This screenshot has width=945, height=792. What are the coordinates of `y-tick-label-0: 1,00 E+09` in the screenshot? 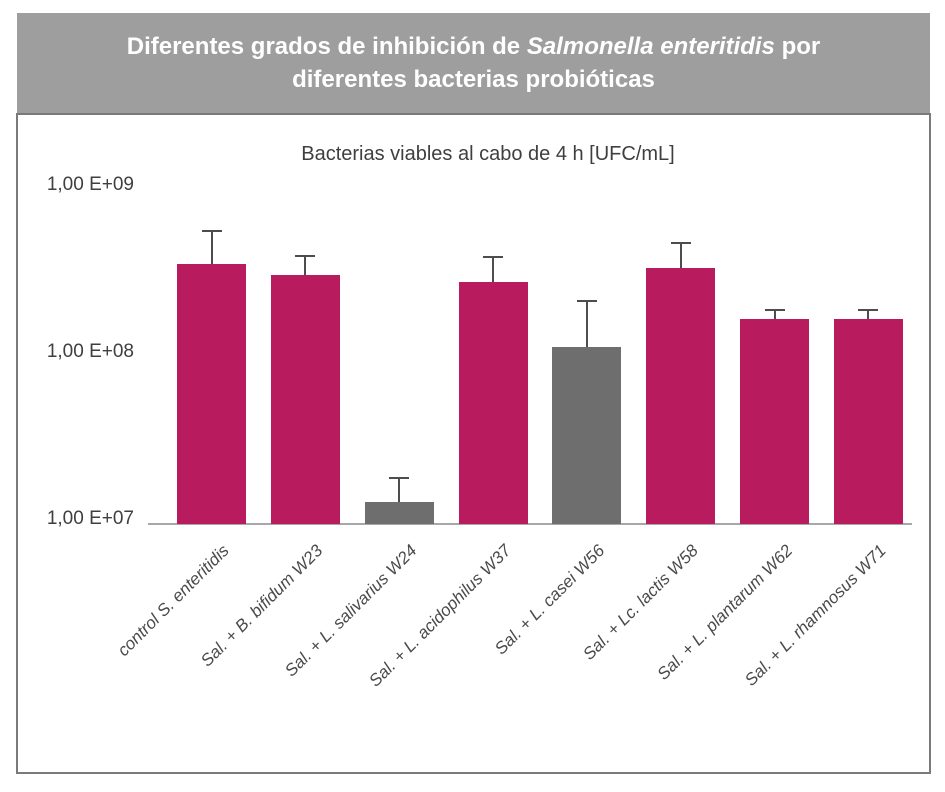 It's located at (90, 184).